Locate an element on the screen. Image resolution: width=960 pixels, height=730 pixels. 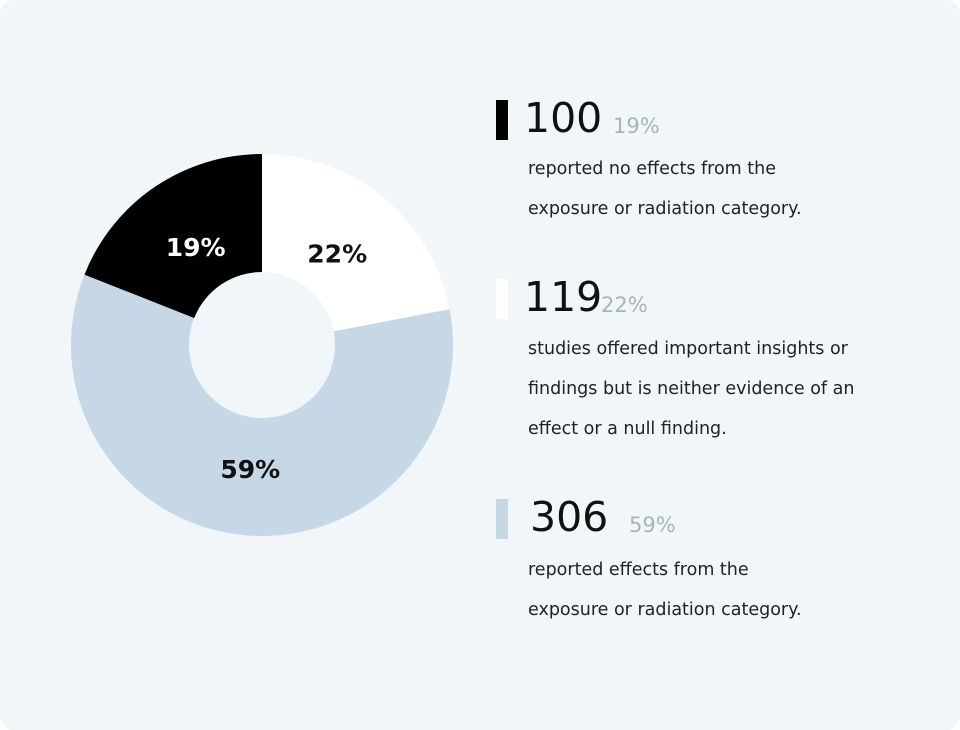
legend-description-line: effect or a null finding. is located at coordinates (627, 429).